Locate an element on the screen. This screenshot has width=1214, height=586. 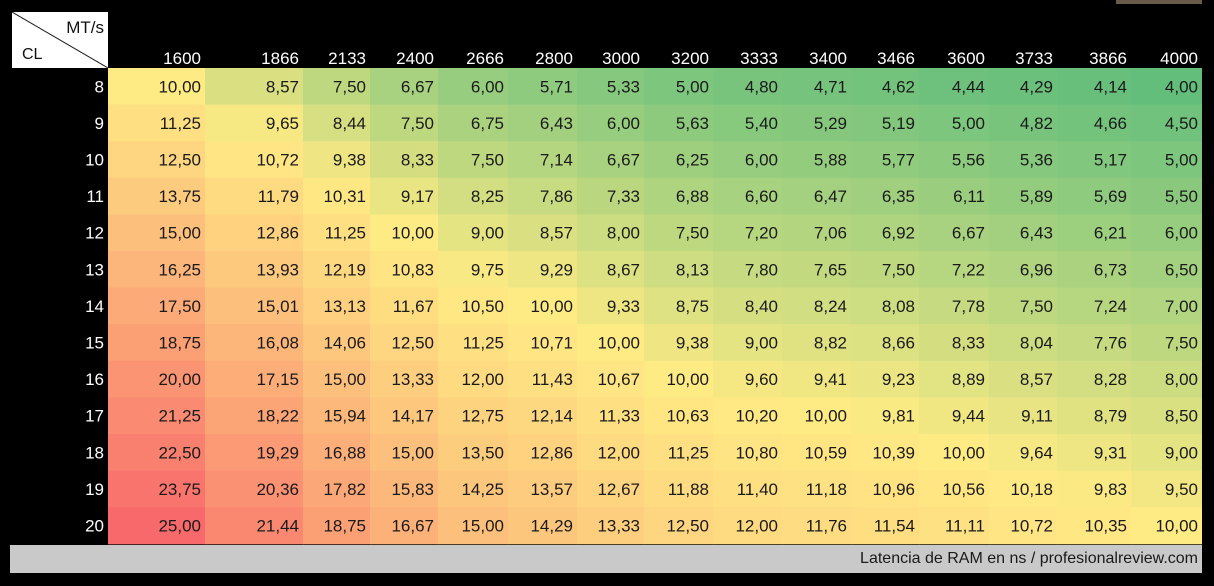
cell-value-20-3000: 13,33 is located at coordinates (618, 526).